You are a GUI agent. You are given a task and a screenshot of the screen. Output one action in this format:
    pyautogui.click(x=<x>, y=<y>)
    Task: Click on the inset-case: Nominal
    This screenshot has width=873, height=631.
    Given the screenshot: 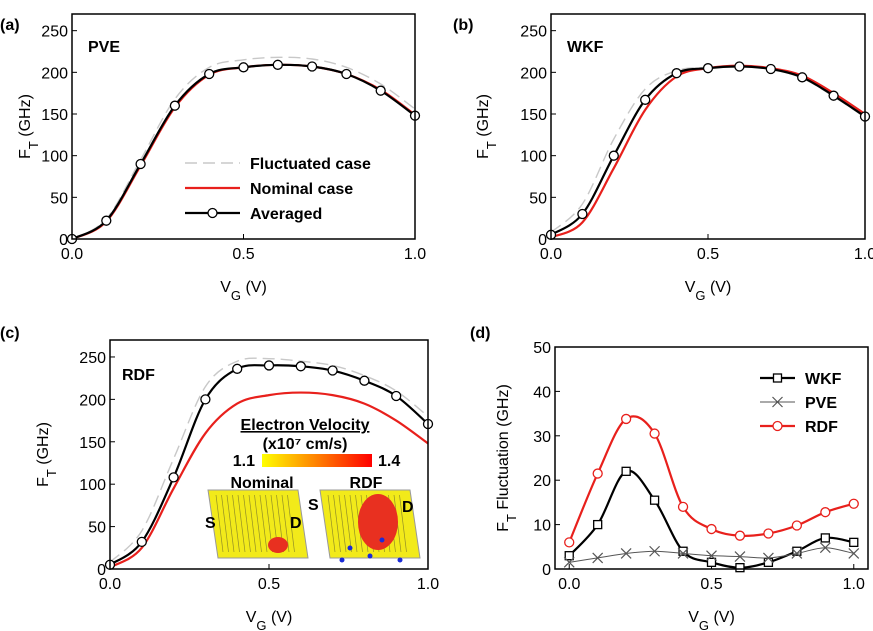 What is the action you would take?
    pyautogui.click(x=261, y=483)
    